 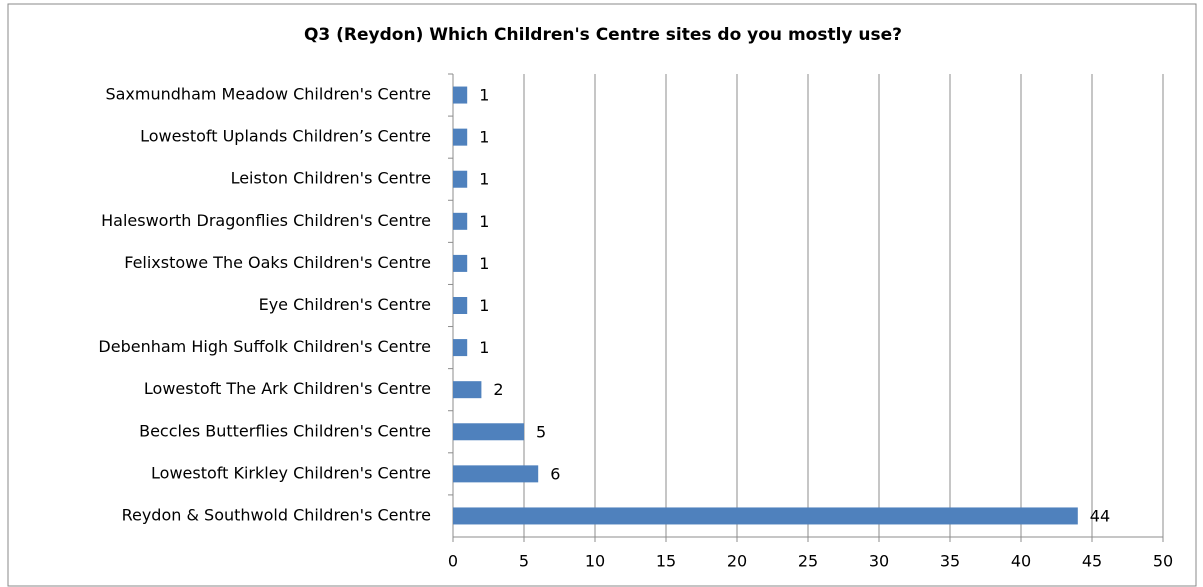 I want to click on x-tick-label: 15, so click(x=666, y=561).